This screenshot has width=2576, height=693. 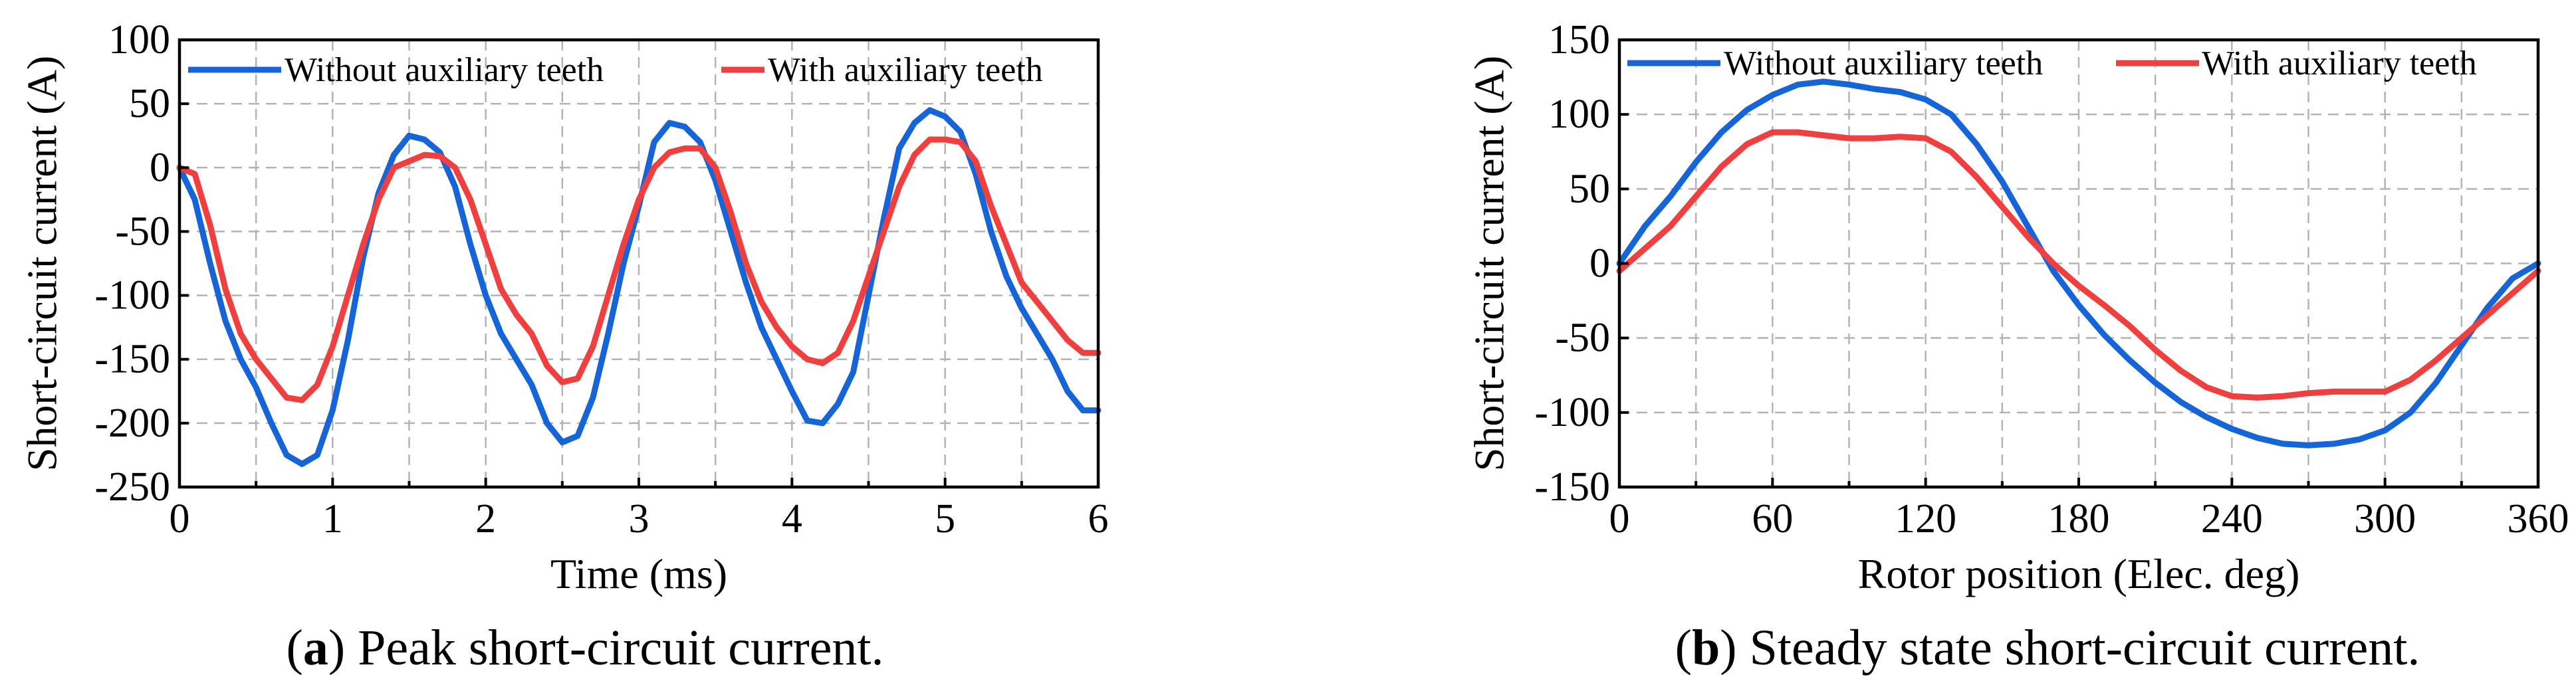 I want to click on panel-label: b, so click(x=1706, y=648).